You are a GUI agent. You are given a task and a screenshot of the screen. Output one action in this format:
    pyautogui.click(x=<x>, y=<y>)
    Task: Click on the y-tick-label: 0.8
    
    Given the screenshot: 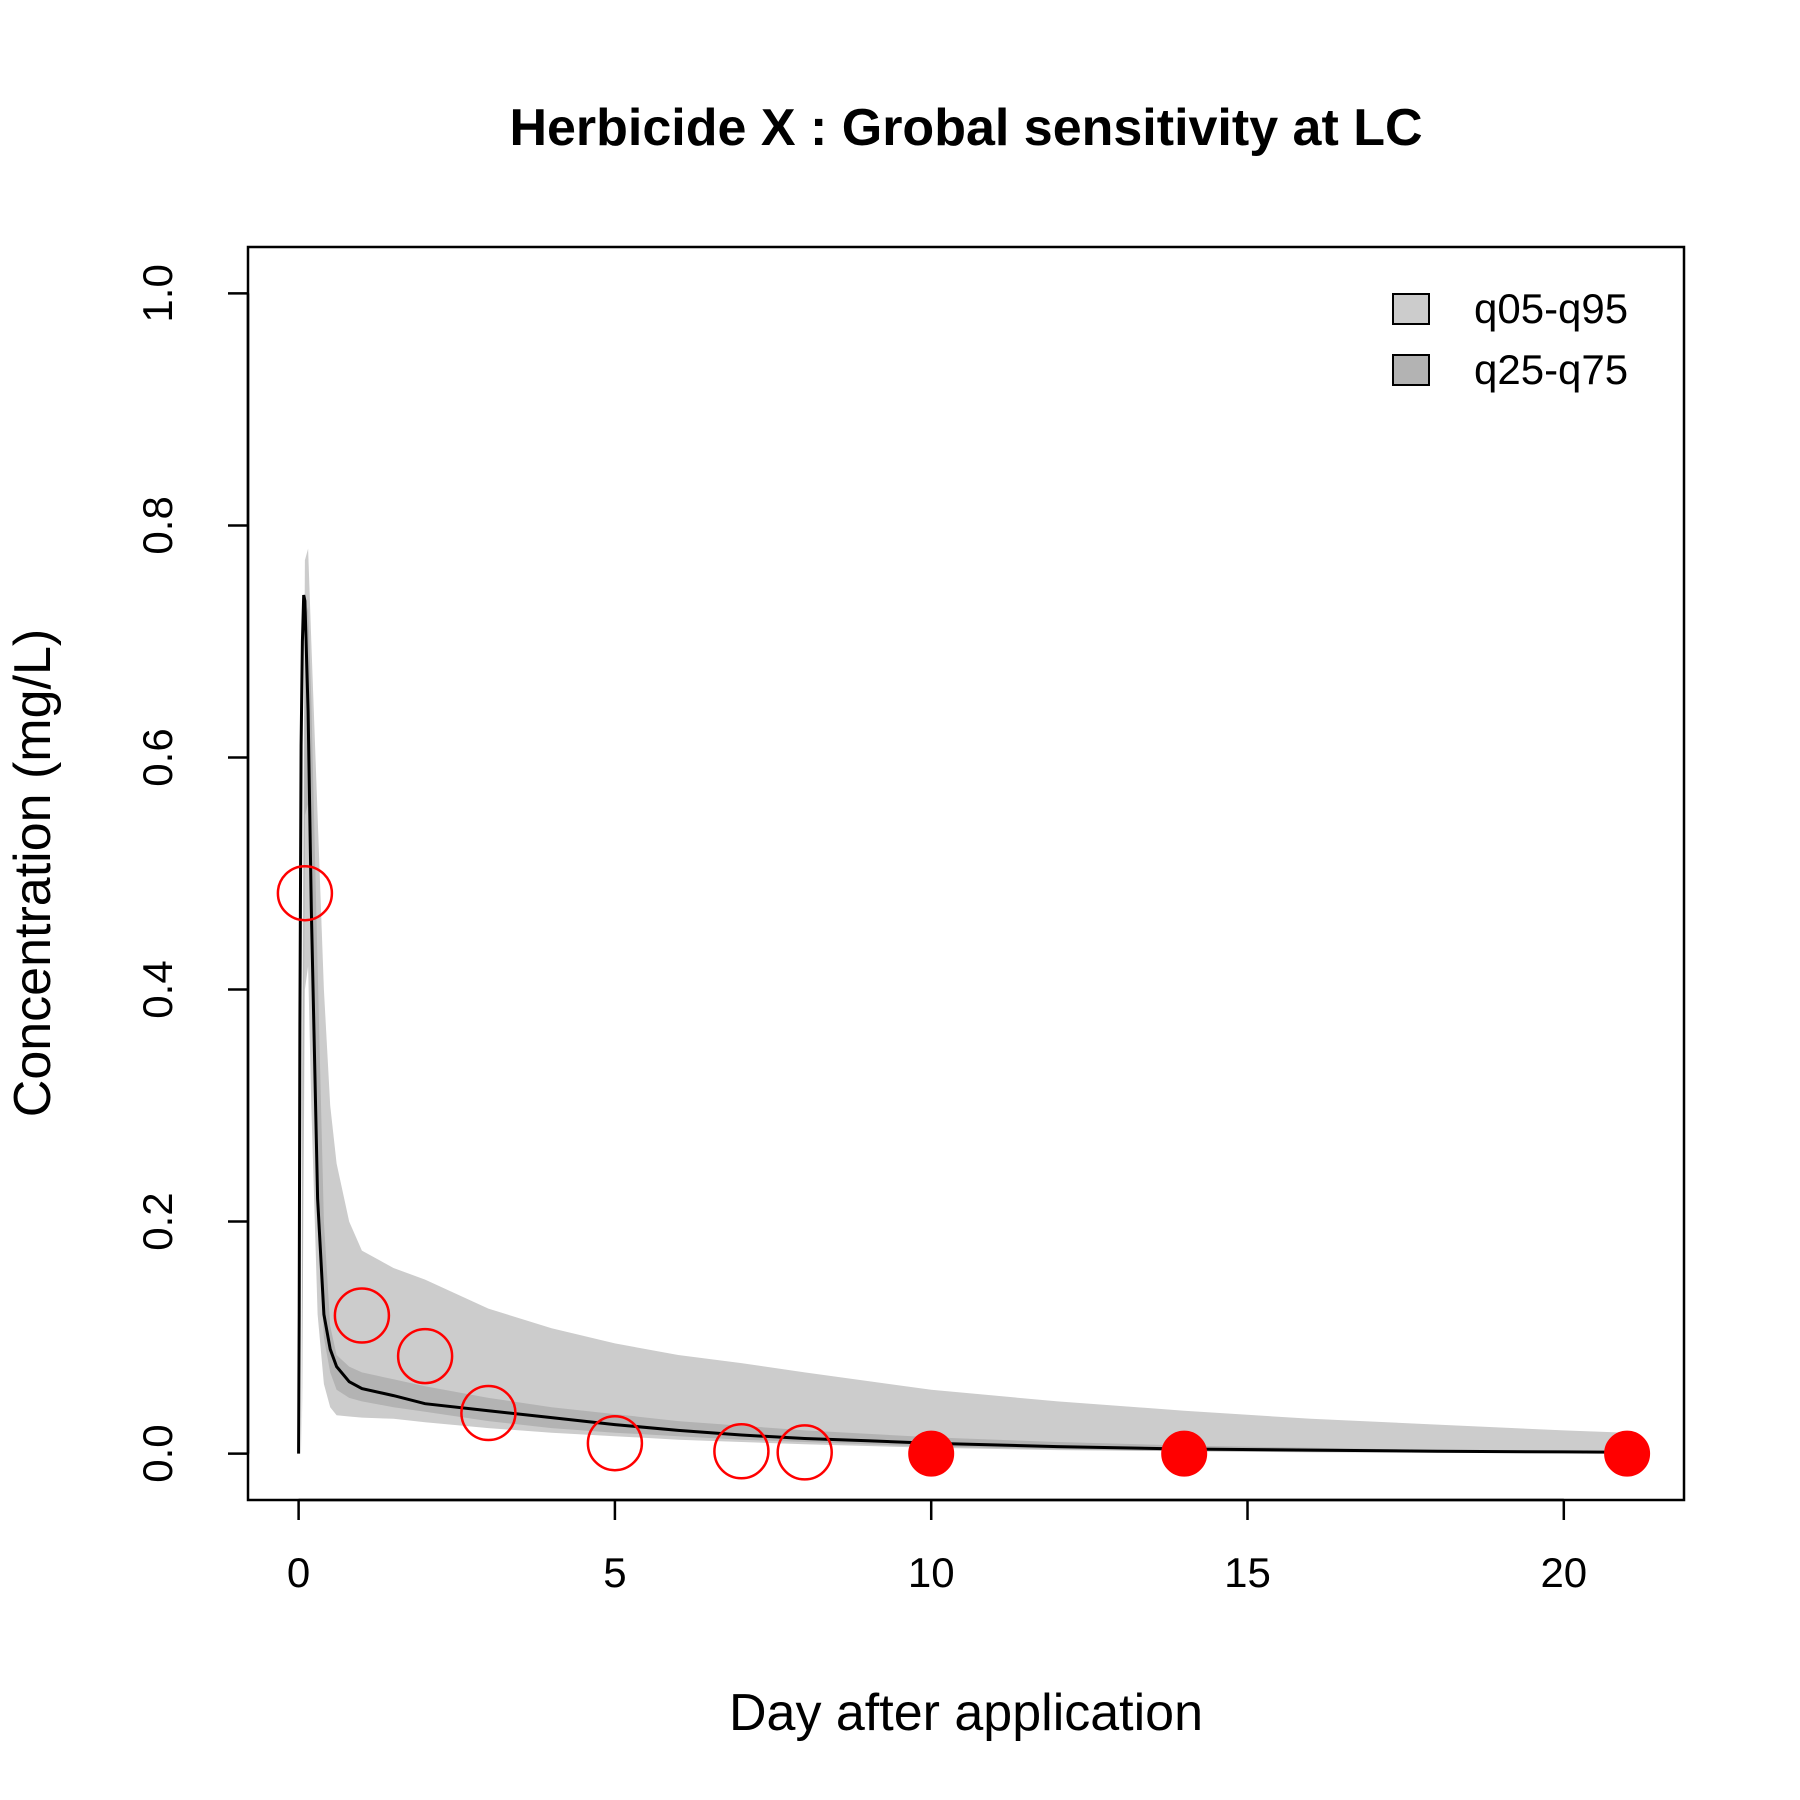 What is the action you would take?
    pyautogui.click(x=157, y=525)
    